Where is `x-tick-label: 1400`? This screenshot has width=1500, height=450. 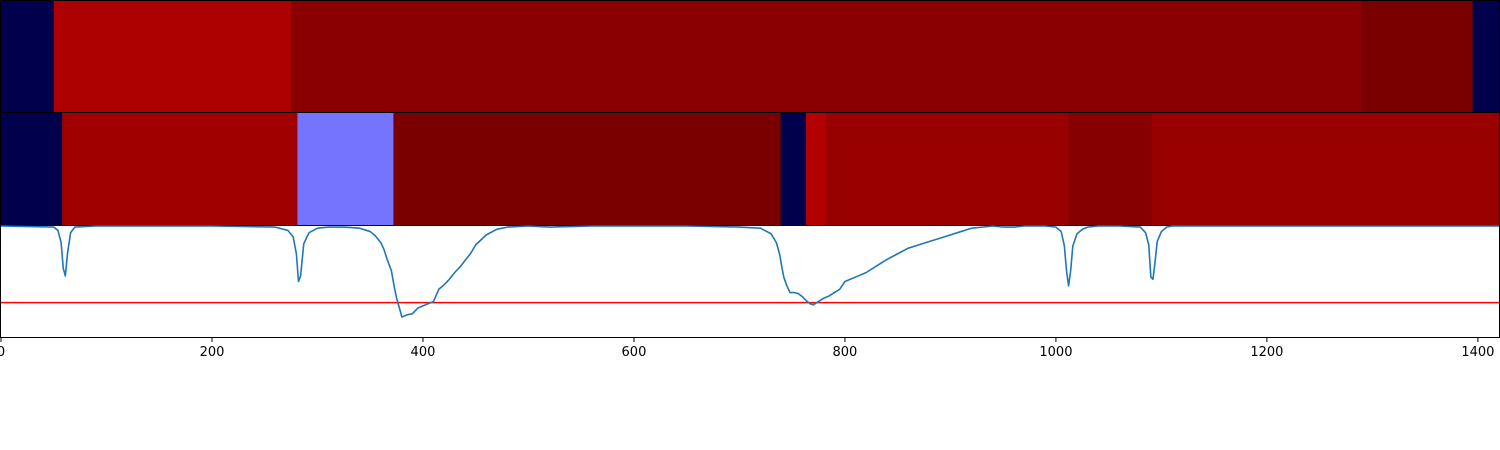
x-tick-label: 1400 is located at coordinates (1477, 352).